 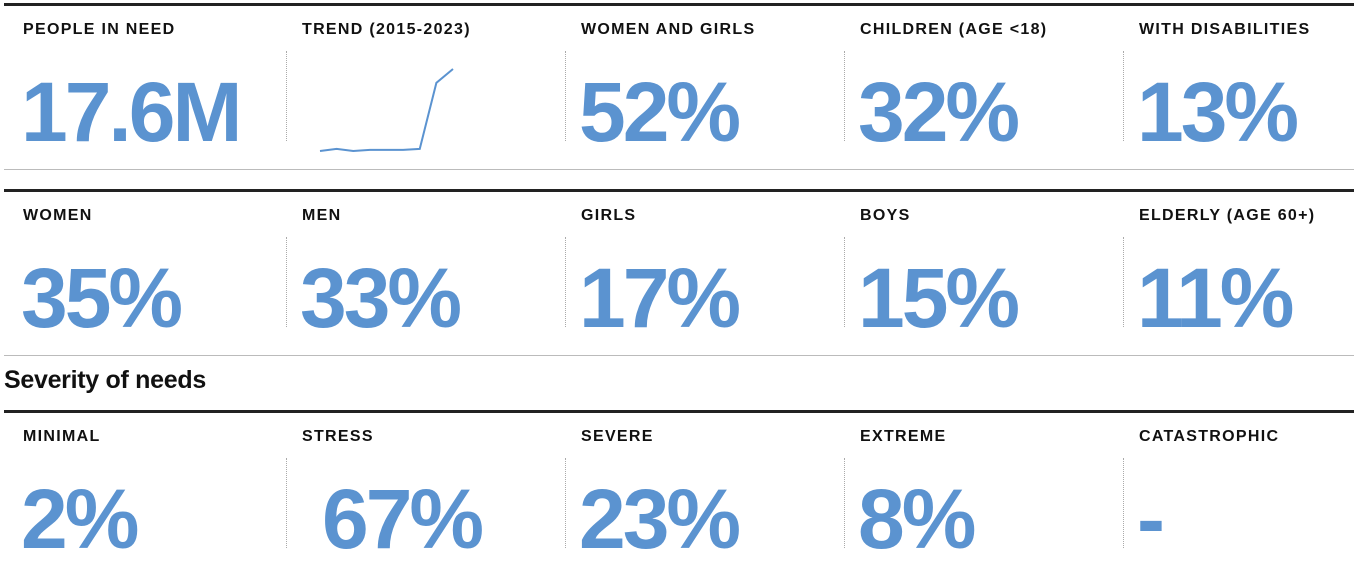 I want to click on stat-value: 17.6M, so click(x=131, y=112).